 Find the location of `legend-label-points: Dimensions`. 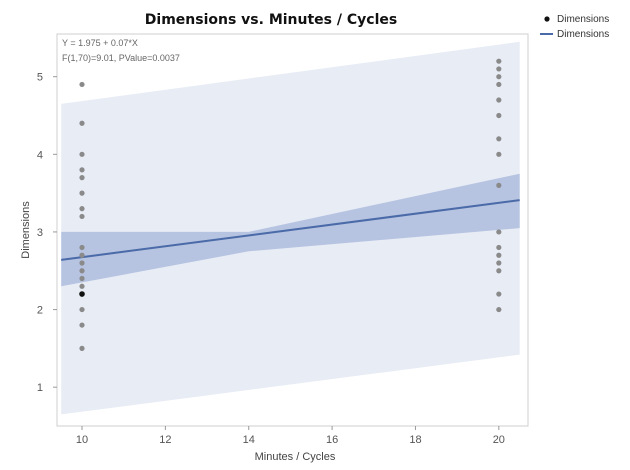

legend-label-points: Dimensions is located at coordinates (583, 19).